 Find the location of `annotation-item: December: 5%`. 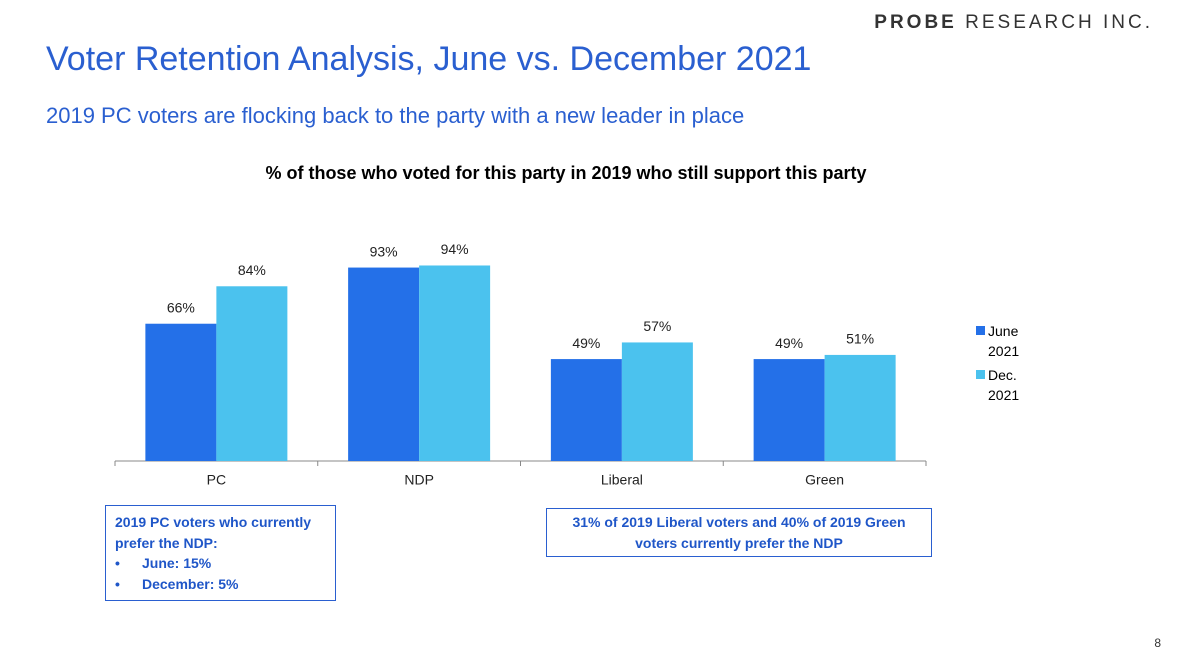

annotation-item: December: 5% is located at coordinates (220, 584).